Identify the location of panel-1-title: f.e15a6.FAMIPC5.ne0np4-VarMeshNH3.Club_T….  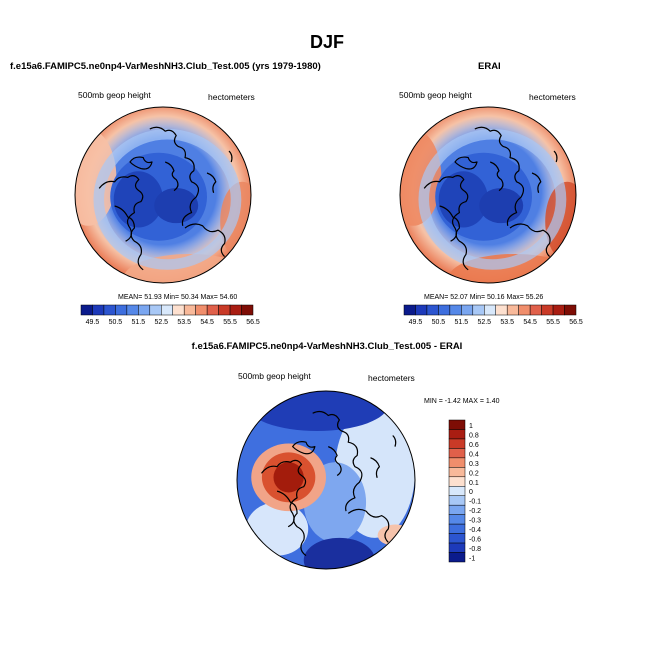
(165, 66).